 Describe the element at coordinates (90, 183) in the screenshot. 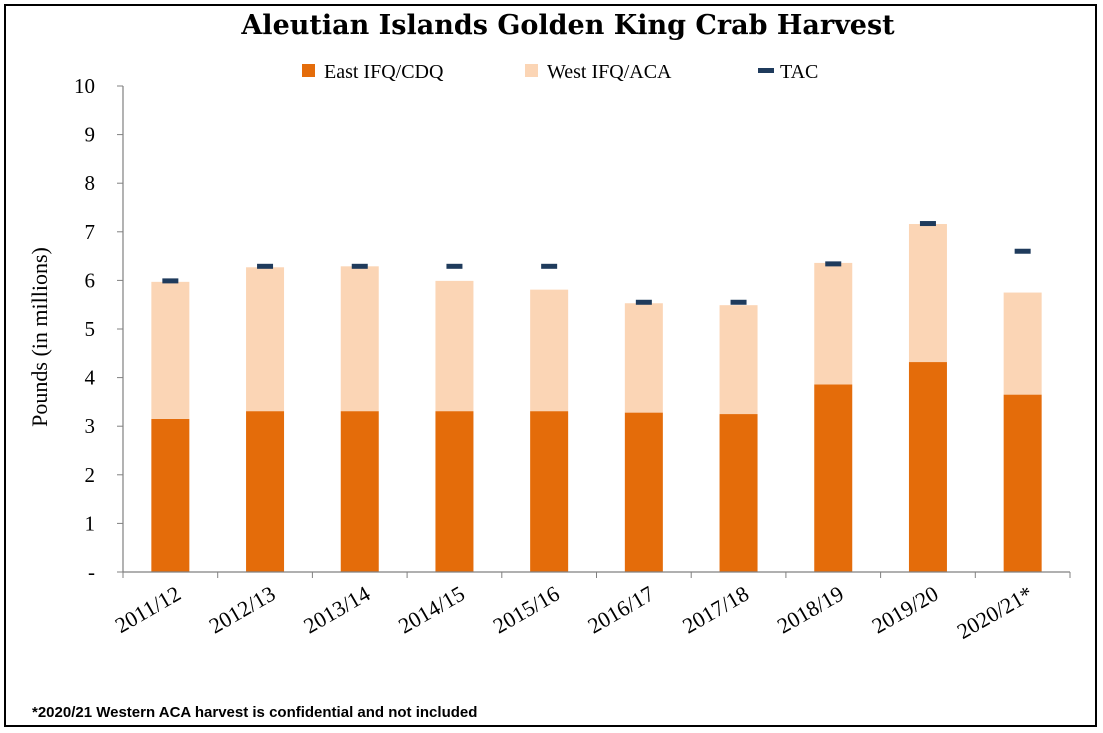

I see `y-tick-label: 8` at that location.